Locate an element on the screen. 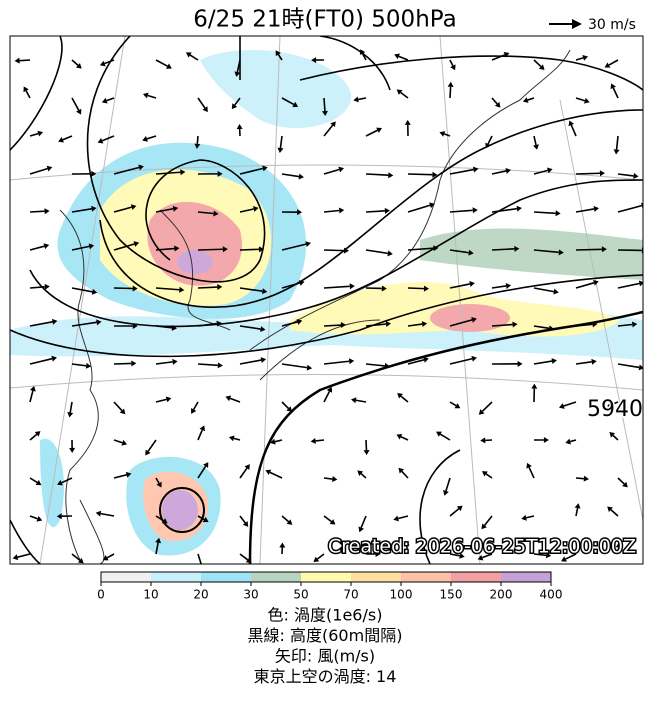 This screenshot has height=702, width=651. colorbar: 0 10 20 30 50 70 100 150 200 400 is located at coordinates (329, 587).